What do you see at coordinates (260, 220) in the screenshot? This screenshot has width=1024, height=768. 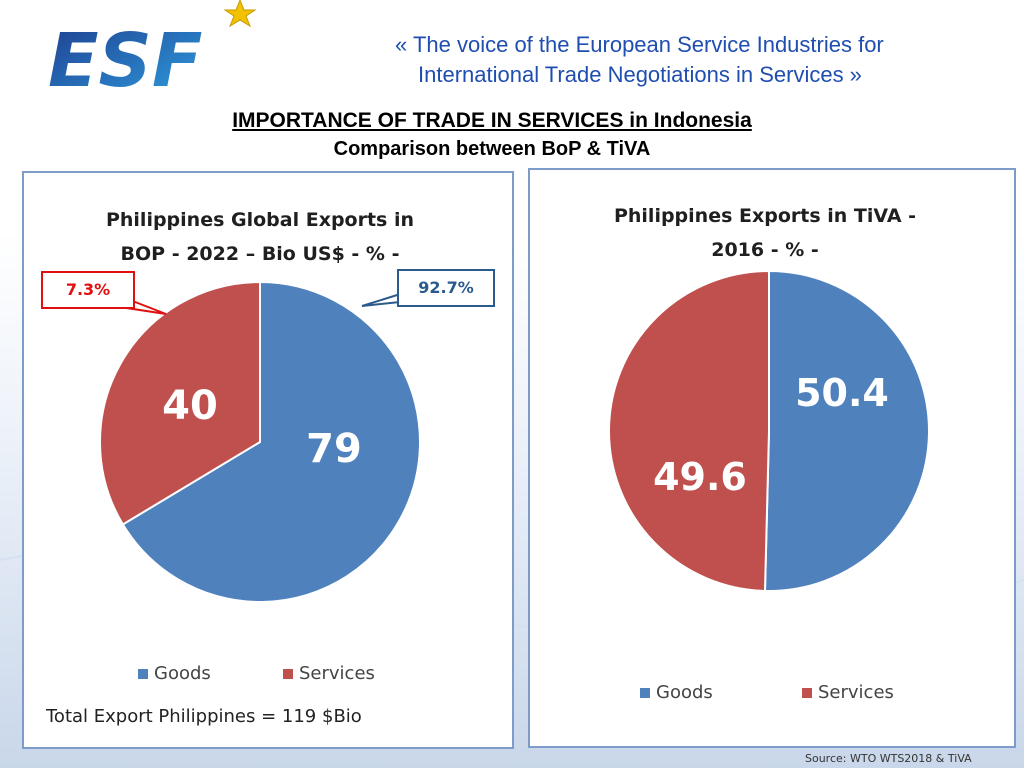 I see `bop-title-line1: Philippines Global Exports in` at bounding box center [260, 220].